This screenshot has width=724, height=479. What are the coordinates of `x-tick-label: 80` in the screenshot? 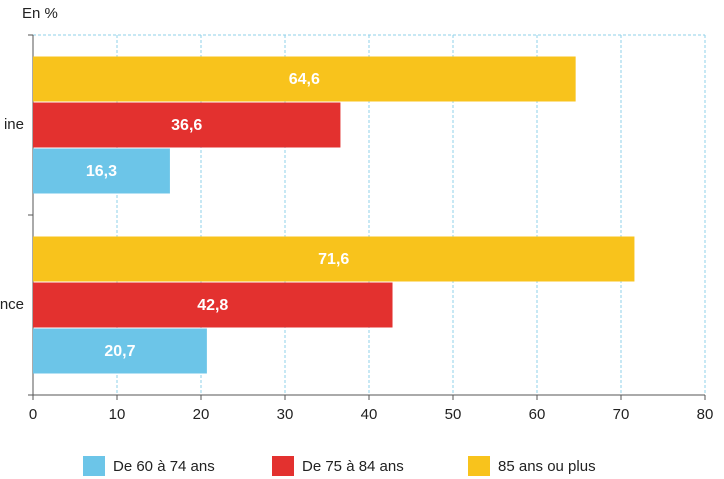 It's located at (705, 414).